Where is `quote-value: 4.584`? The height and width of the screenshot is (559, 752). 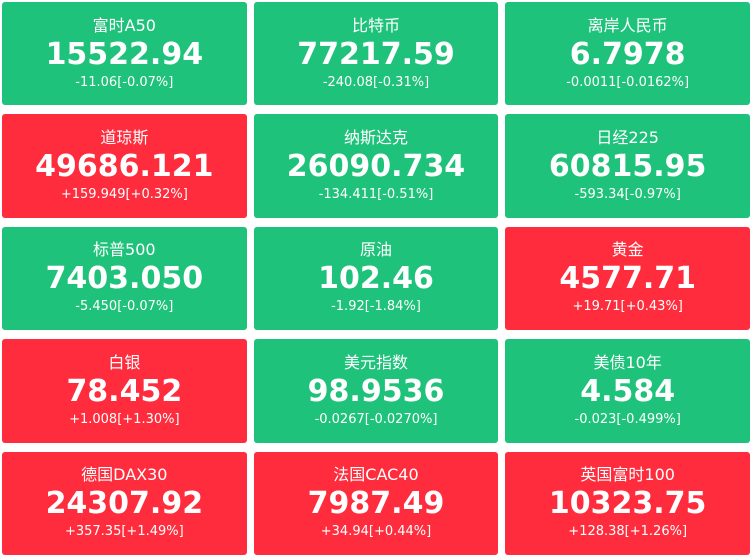
quote-value: 4.584 is located at coordinates (628, 391).